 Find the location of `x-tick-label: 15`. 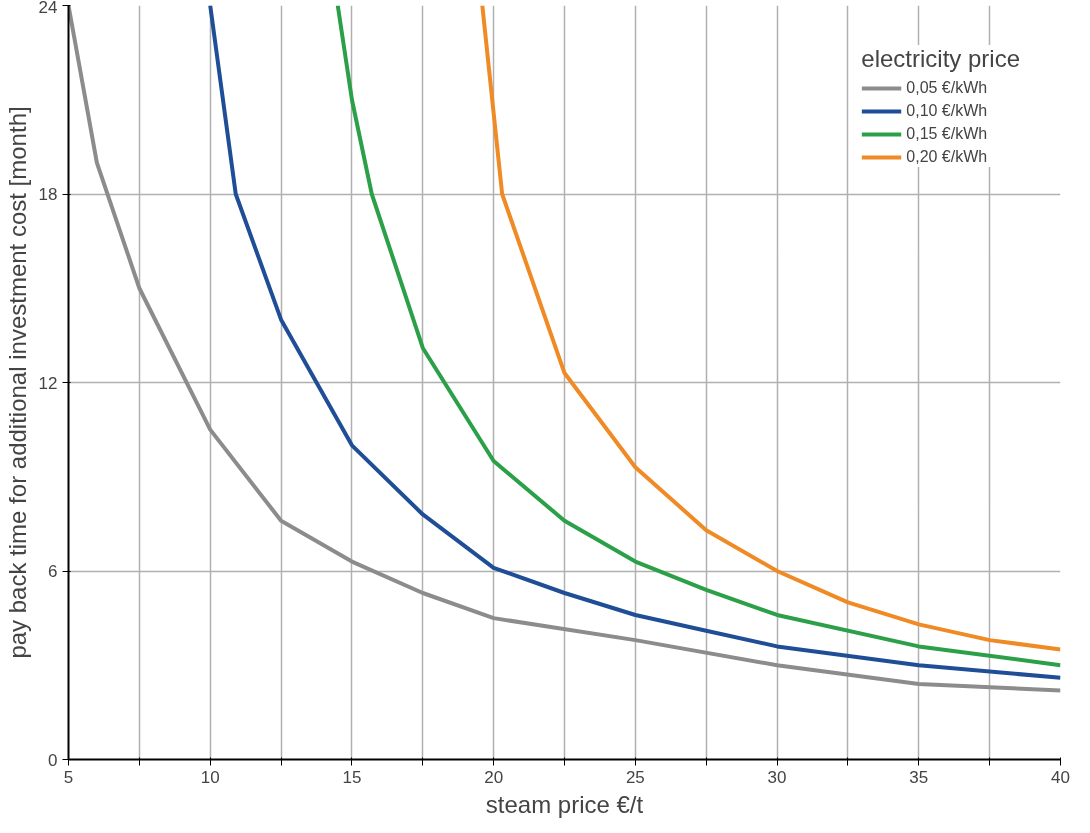

x-tick-label: 15 is located at coordinates (352, 777).